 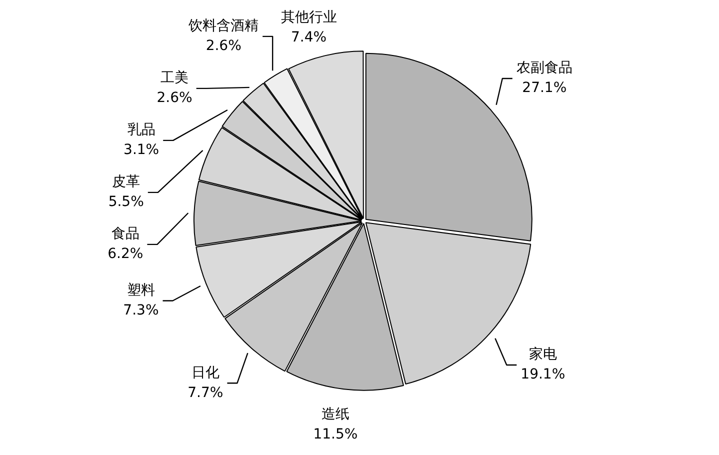 I want to click on slice-label: 其他行业, so click(x=308, y=18).